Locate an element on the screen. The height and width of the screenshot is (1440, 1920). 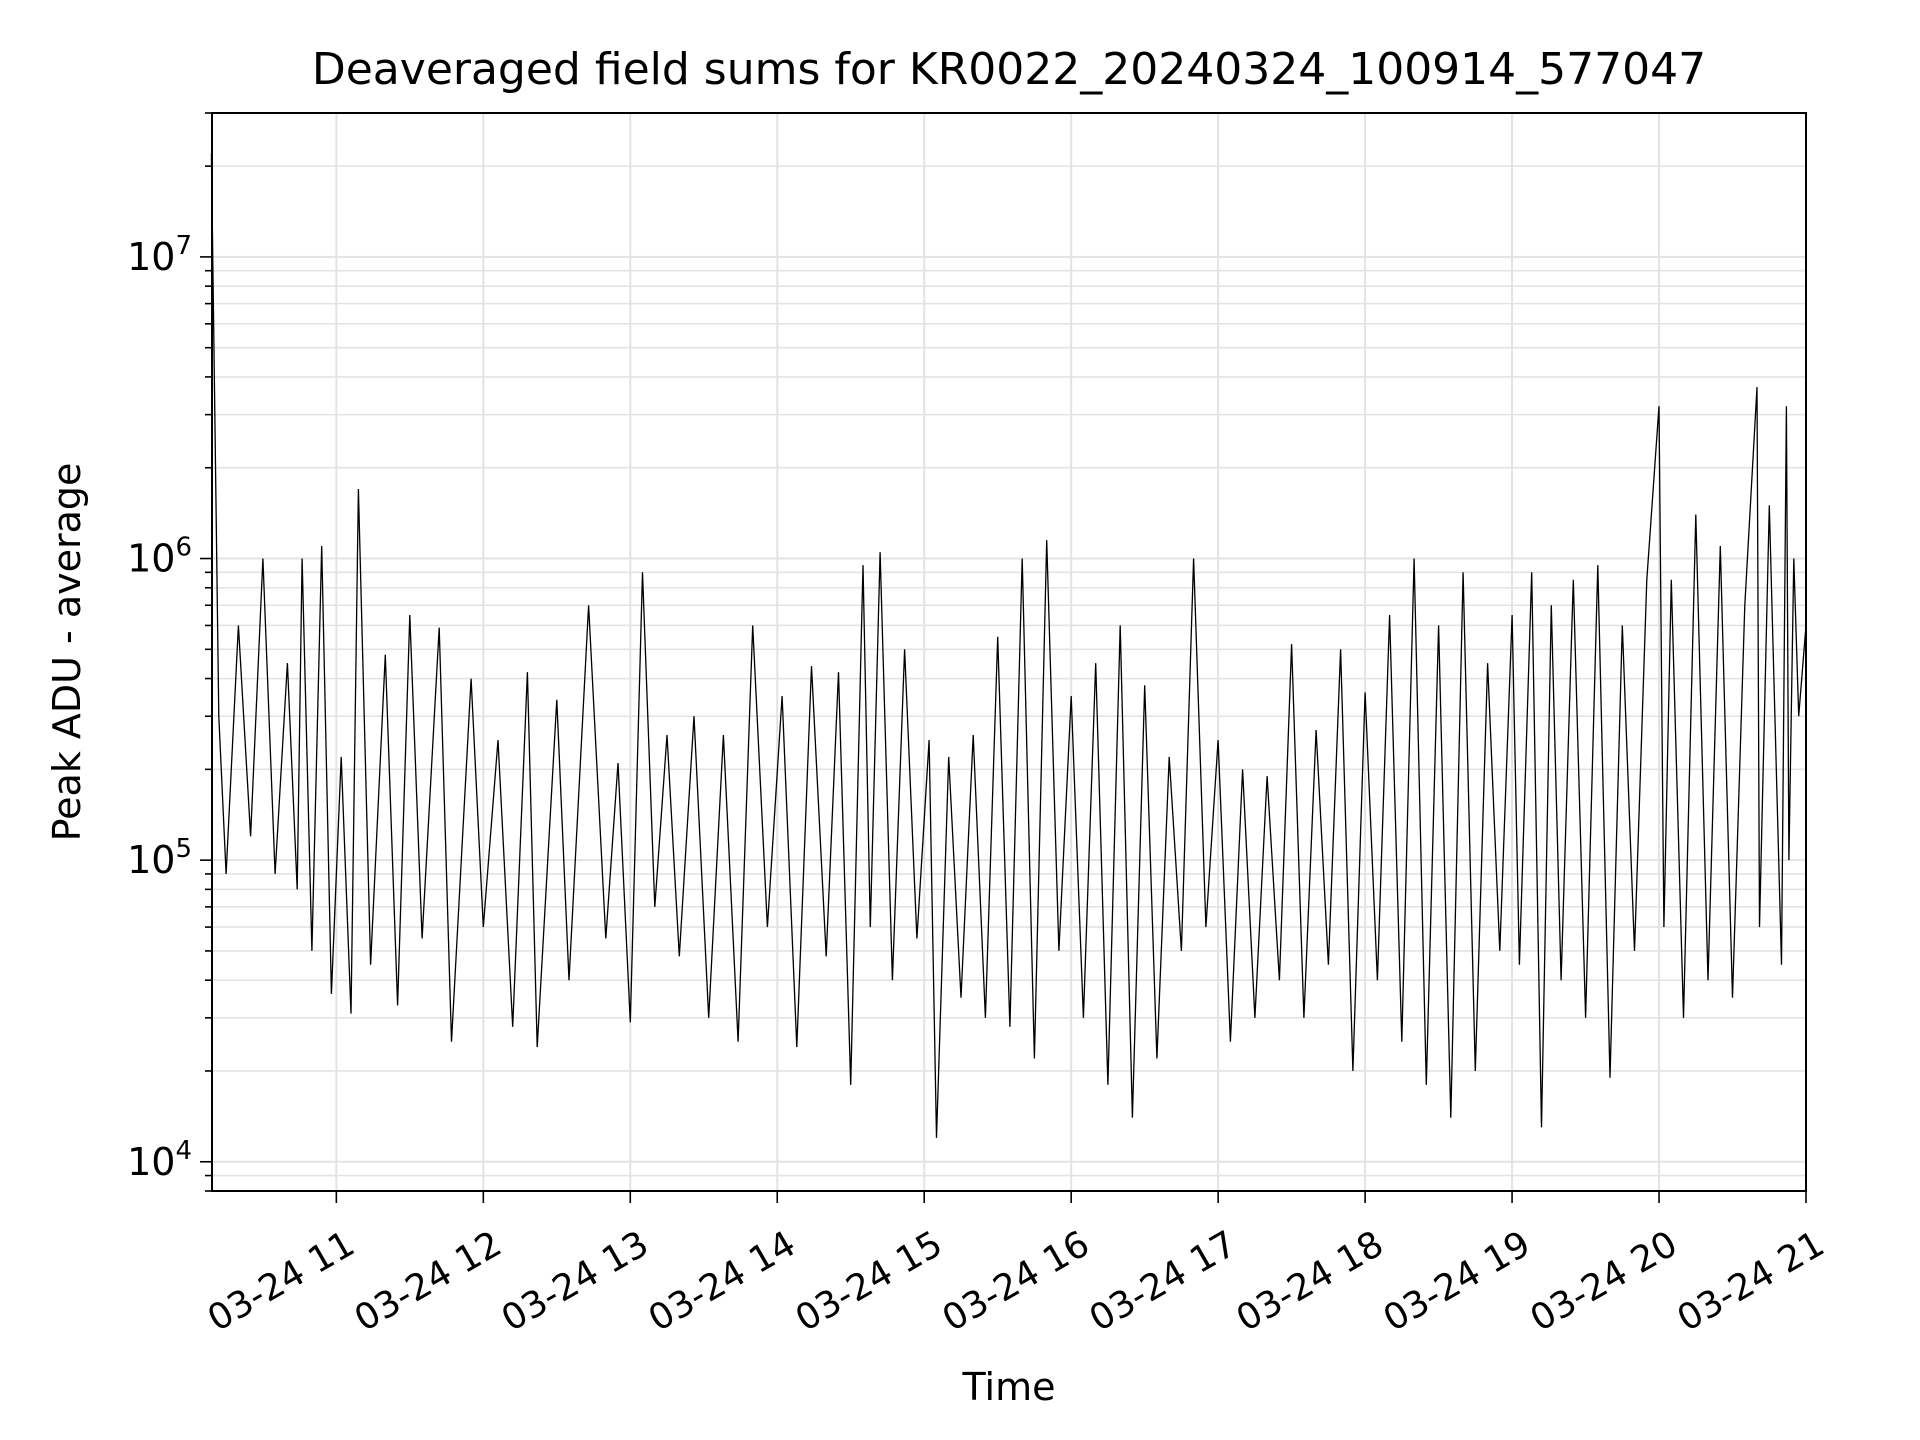
y-tick-exponent: 5 is located at coordinates (183, 849).